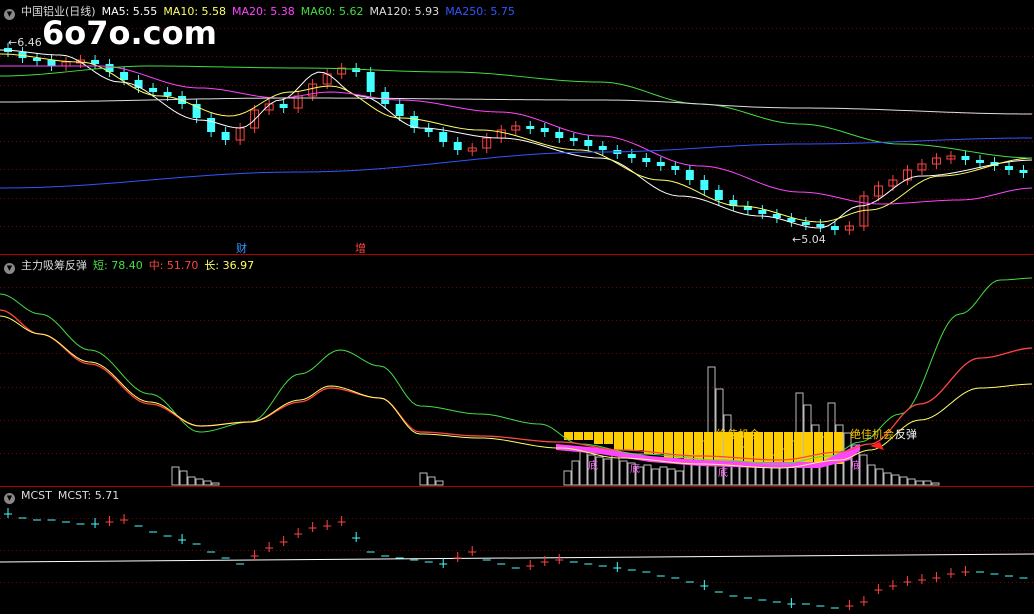 This screenshot has width=1034, height=614. What do you see at coordinates (118, 265) in the screenshot?
I see `indicator-legend-item: 短: 78.40` at bounding box center [118, 265].